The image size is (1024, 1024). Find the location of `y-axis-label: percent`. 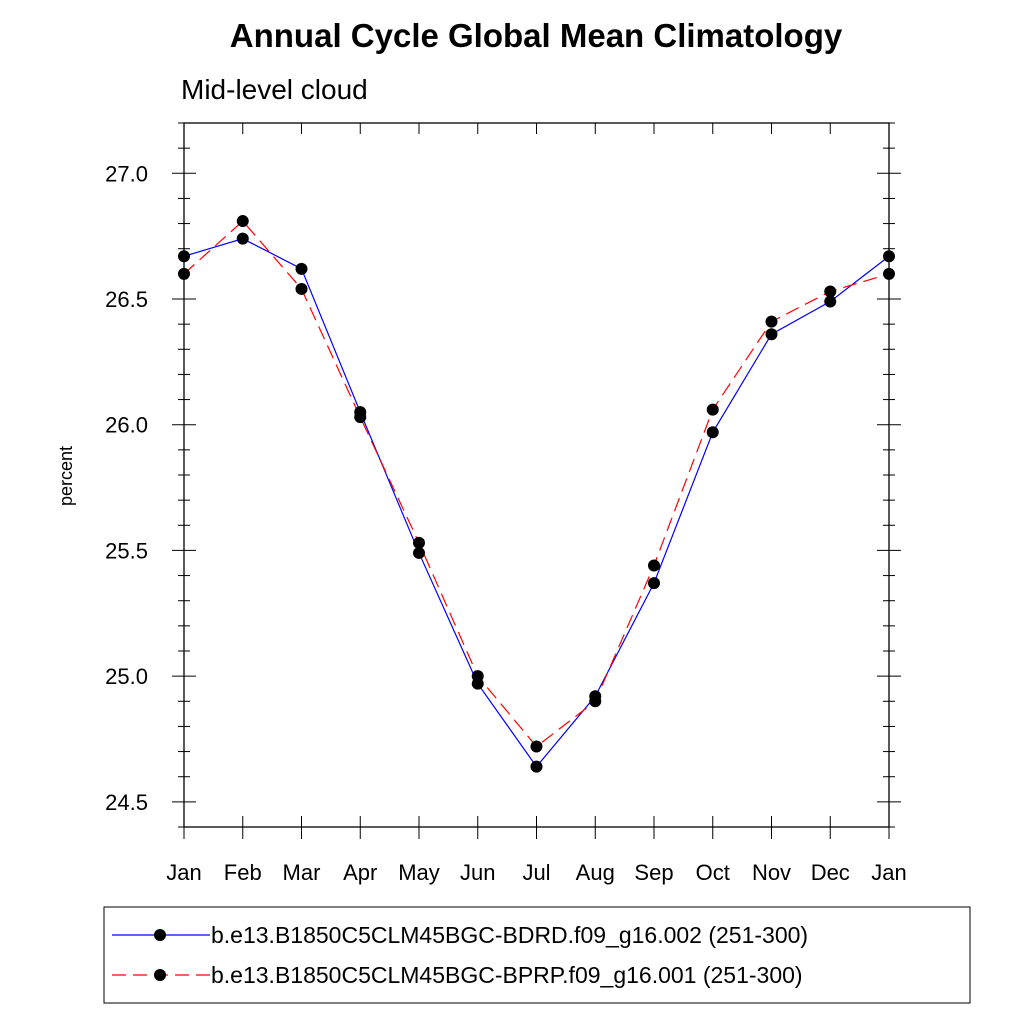

y-axis-label: percent is located at coordinates (66, 476).